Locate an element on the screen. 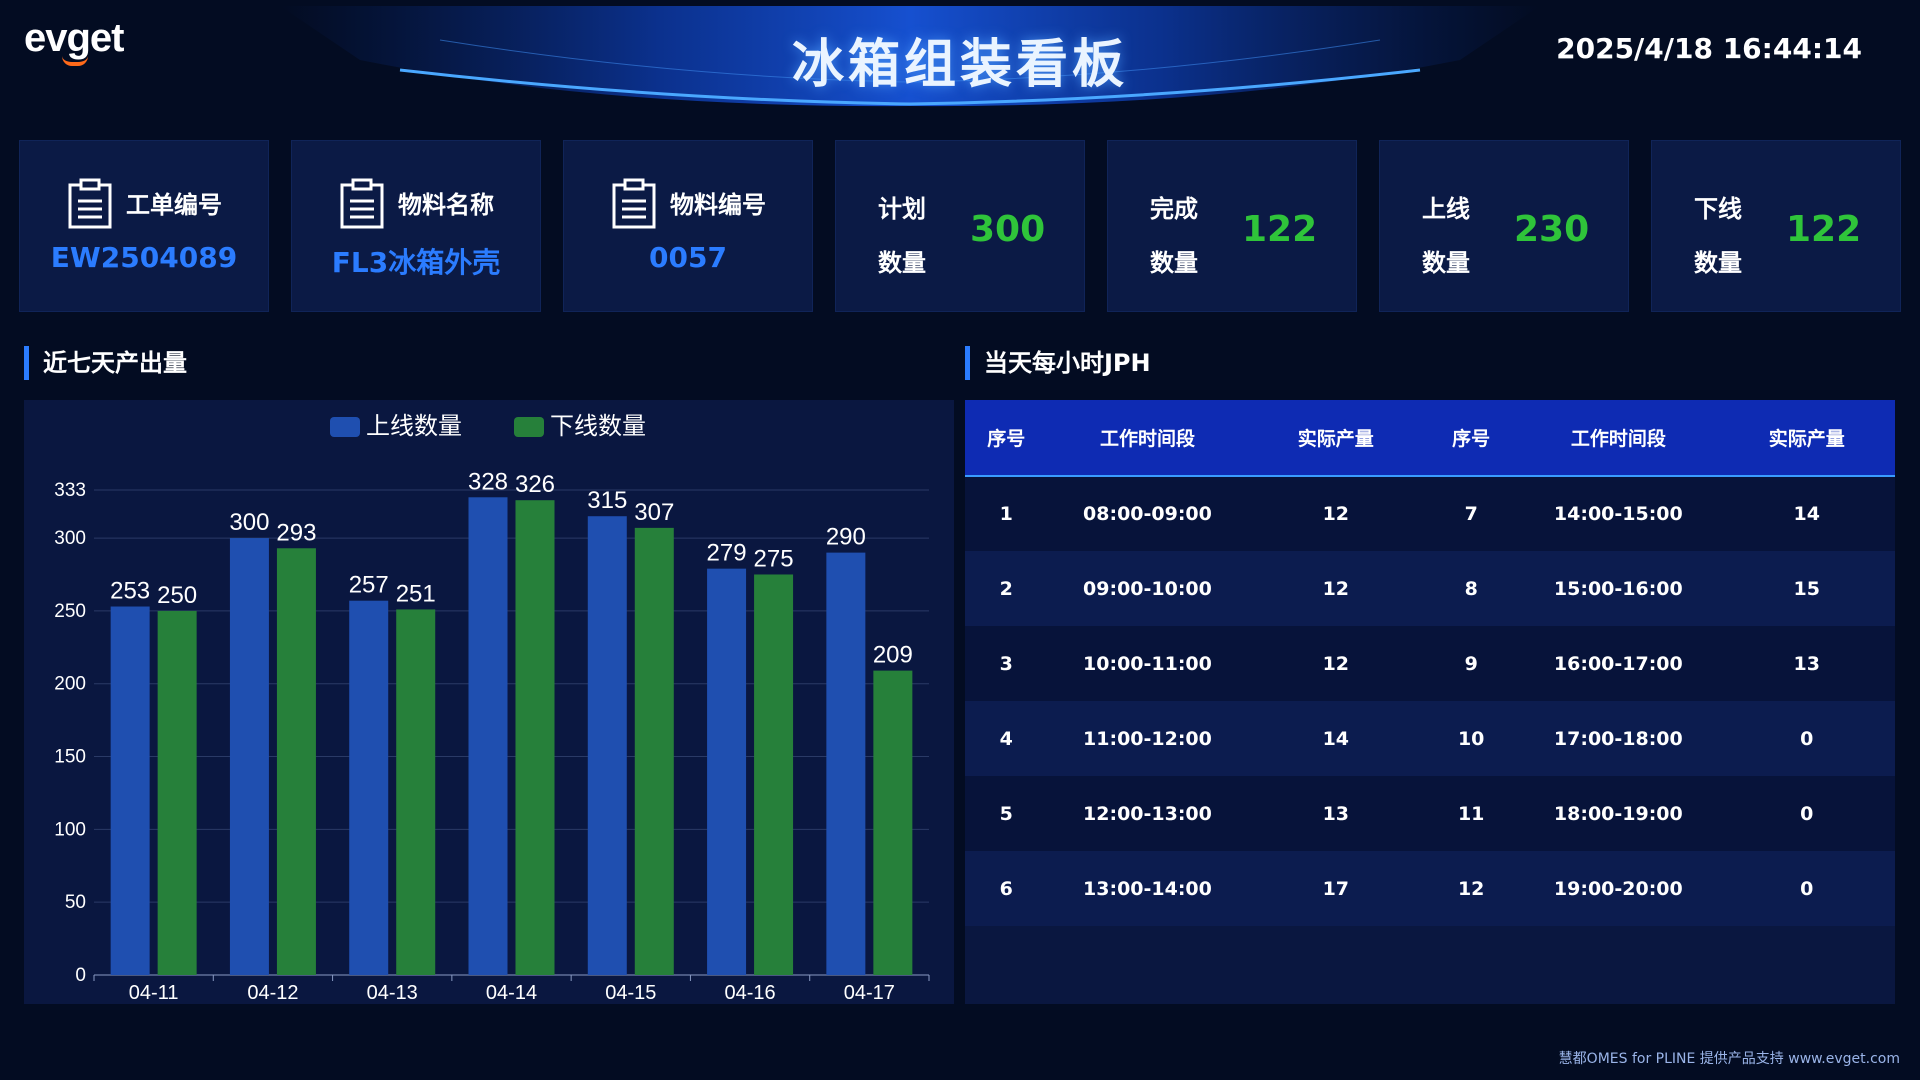 This screenshot has width=1920, height=1080. table-row: 6 13:00-14:00 17 12 19:00-20:00 0 is located at coordinates (1430, 888).